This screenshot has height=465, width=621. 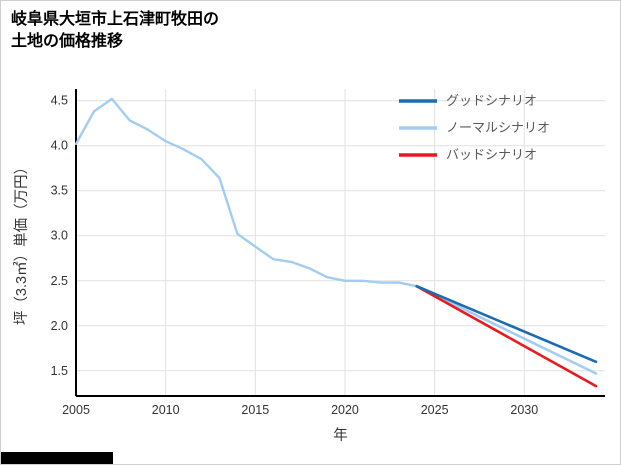 What do you see at coordinates (115, 19) in the screenshot?
I see `page-title-line1: 岐阜県大垣市上石津町牧田の` at bounding box center [115, 19].